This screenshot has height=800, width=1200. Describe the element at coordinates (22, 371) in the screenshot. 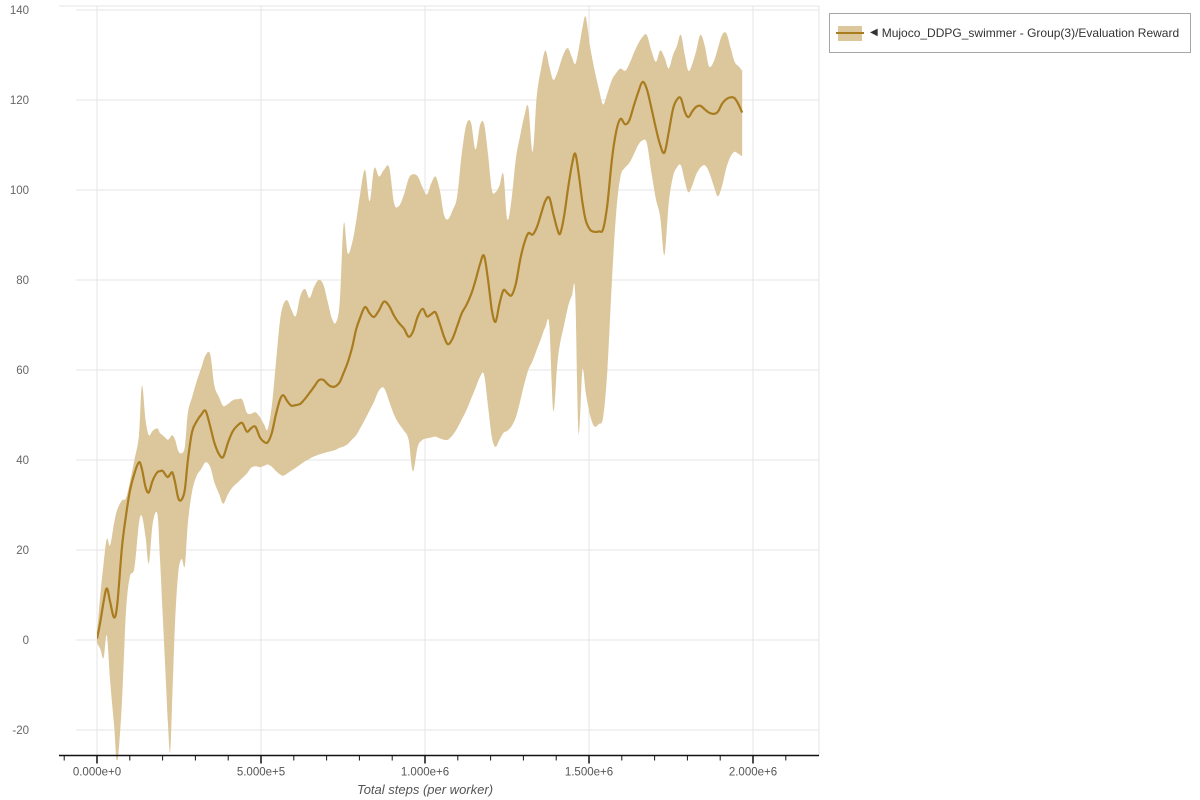

I see `y-tick-label: 60` at that location.